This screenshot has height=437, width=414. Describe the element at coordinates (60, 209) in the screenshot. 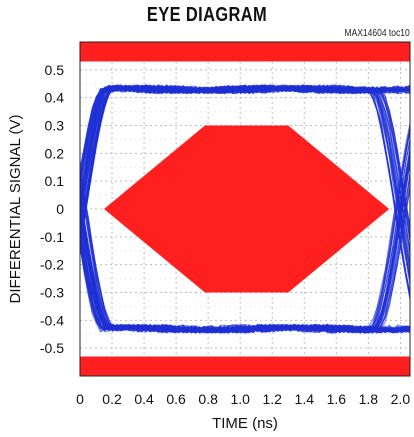

I see `y-tick-label: 0` at that location.